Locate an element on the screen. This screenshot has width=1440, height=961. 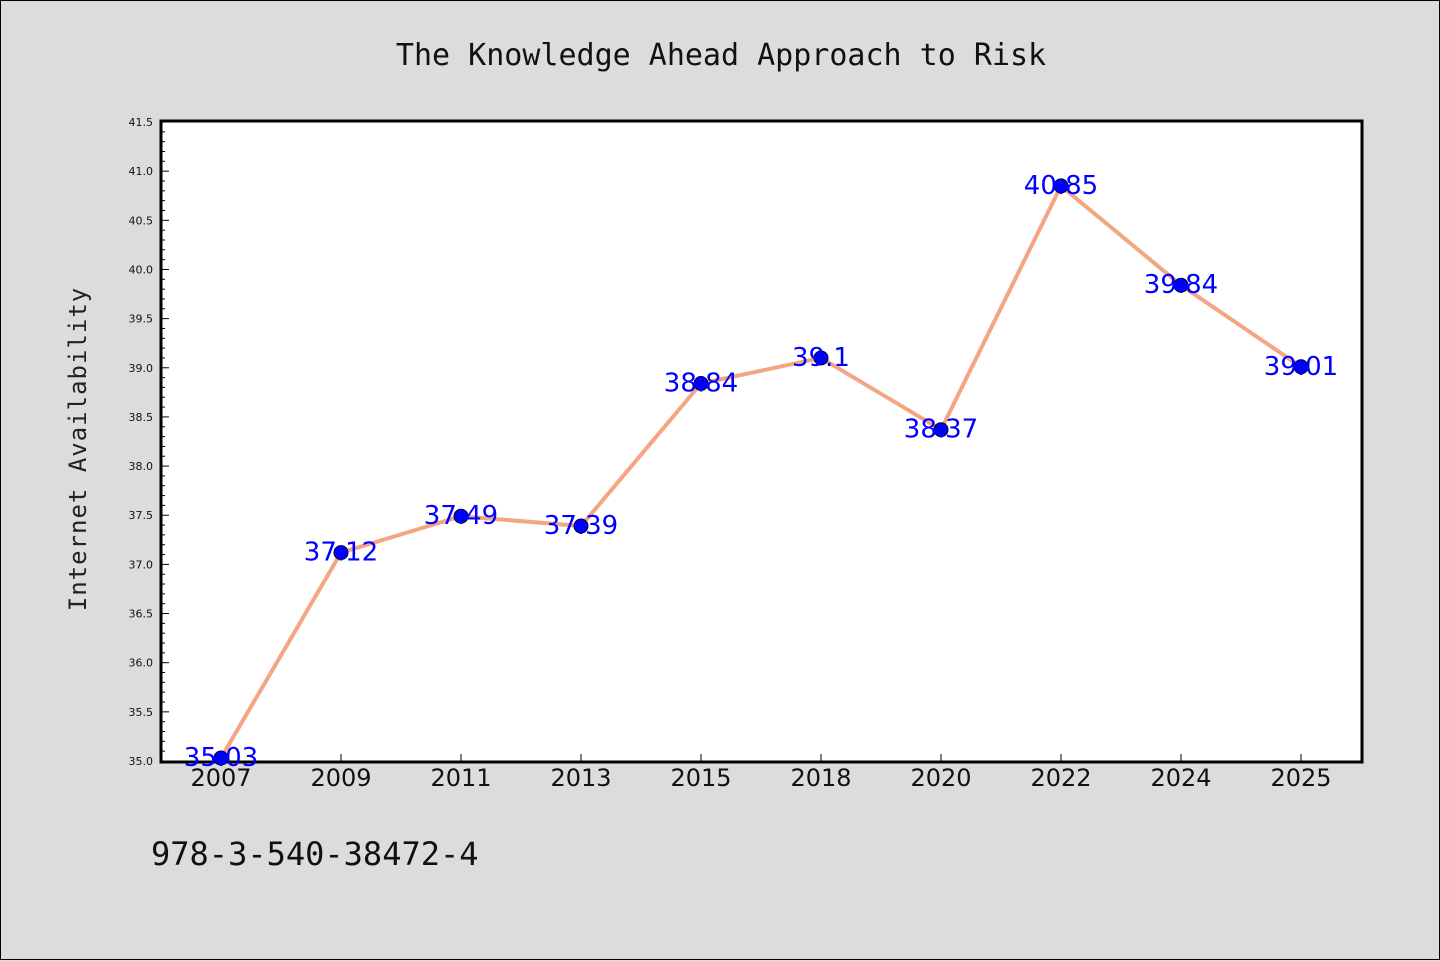
y-tick-label: 37.5 is located at coordinates (141, 515).